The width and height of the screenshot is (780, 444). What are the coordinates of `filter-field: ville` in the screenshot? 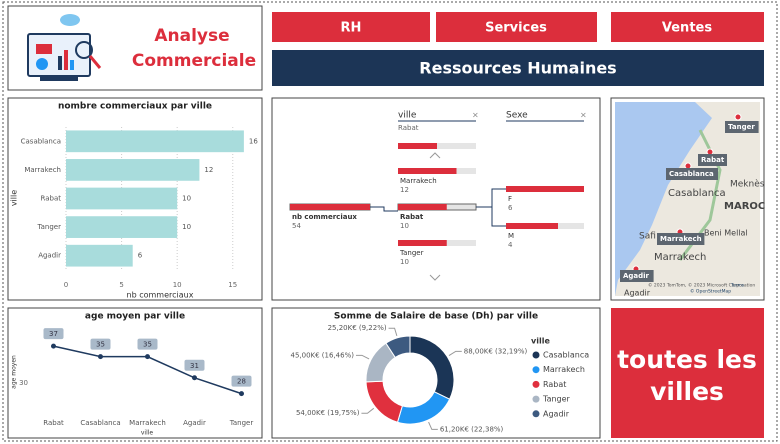 It's located at (407, 116).